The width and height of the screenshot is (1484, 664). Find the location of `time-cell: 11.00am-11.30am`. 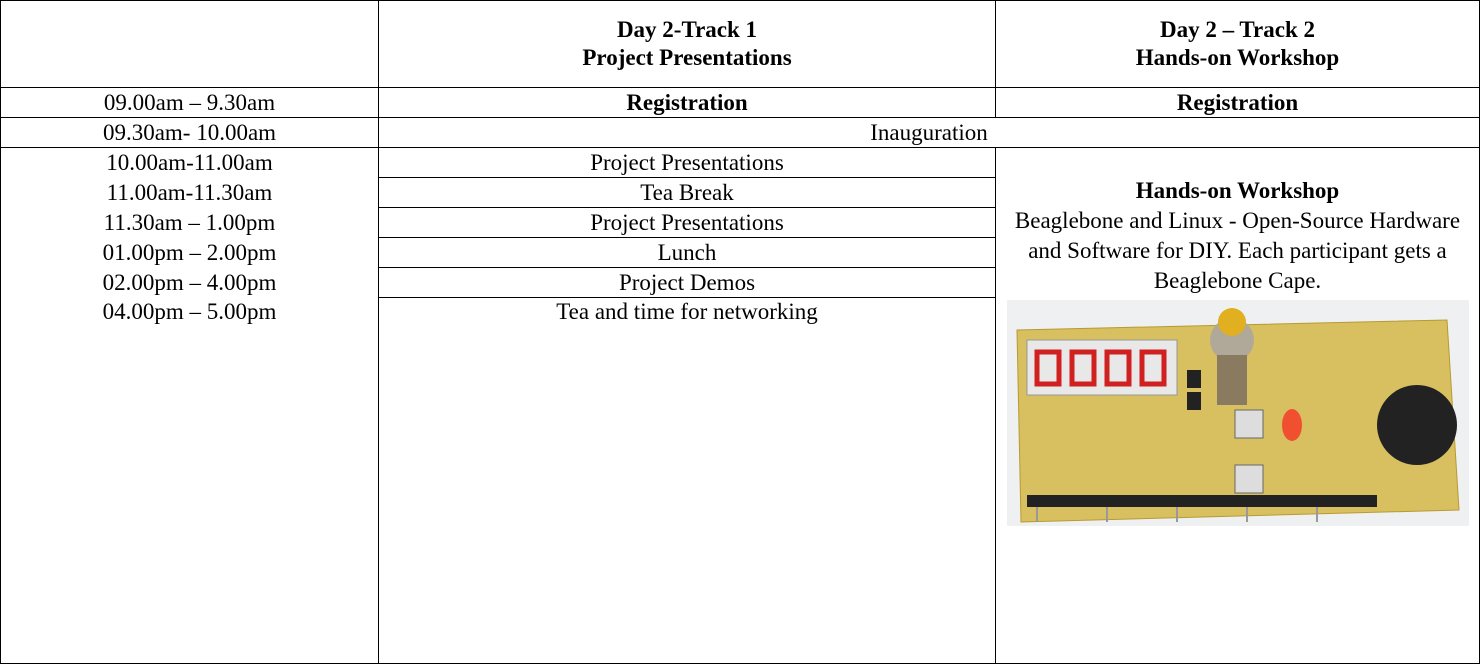

time-cell: 11.00am-11.30am is located at coordinates (189, 192).